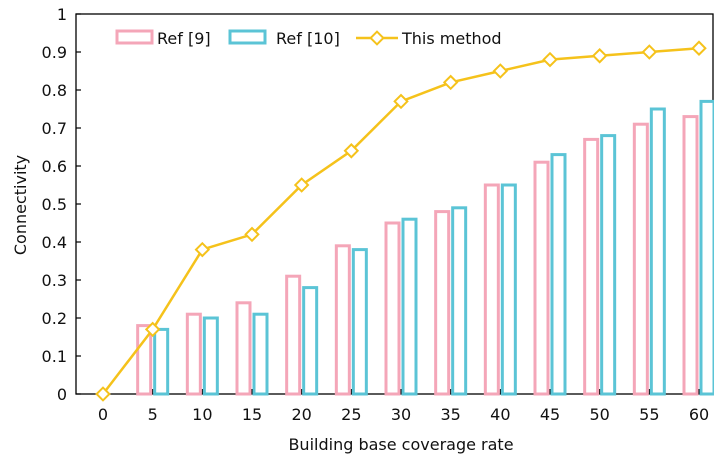 This screenshot has height=458, width=714. I want to click on x-tick-label: 45, so click(550, 414).